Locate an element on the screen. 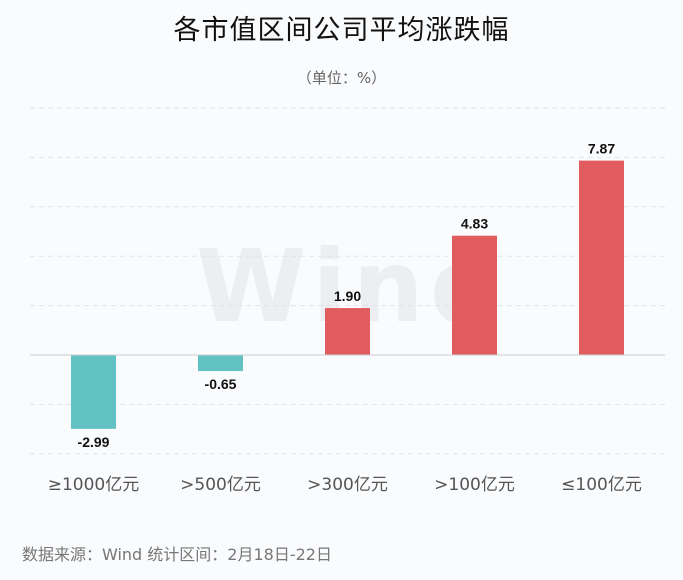 The width and height of the screenshot is (683, 580). data-label-3: 4.83 is located at coordinates (474, 224).